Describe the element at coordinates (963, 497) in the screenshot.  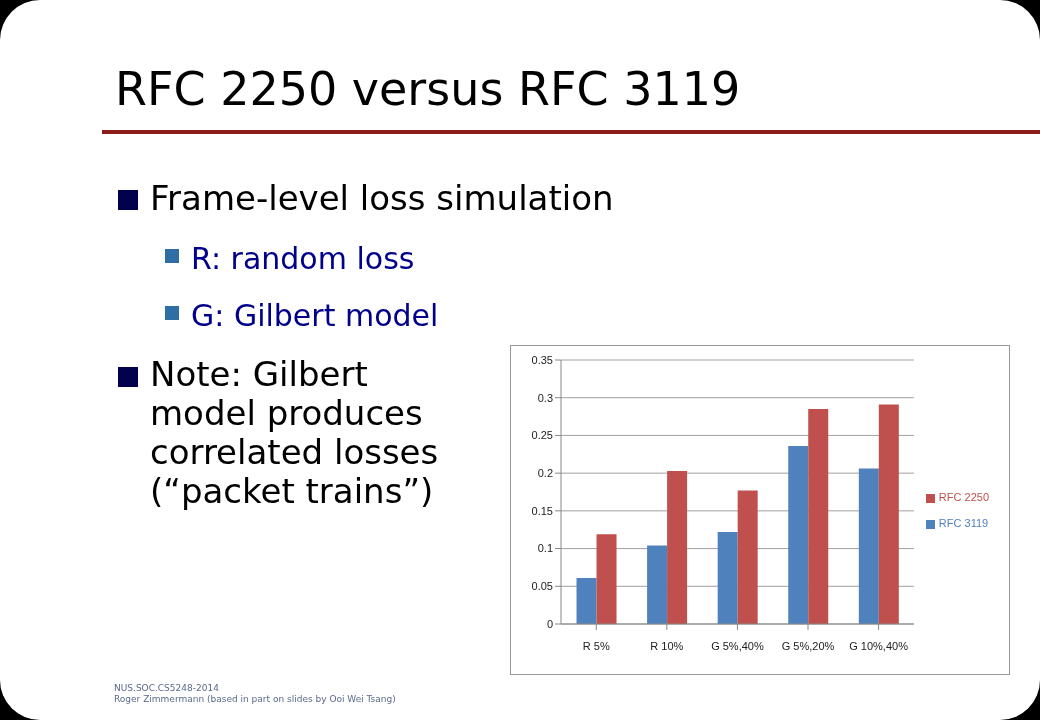
I see `legend-label: RFC 2250` at that location.